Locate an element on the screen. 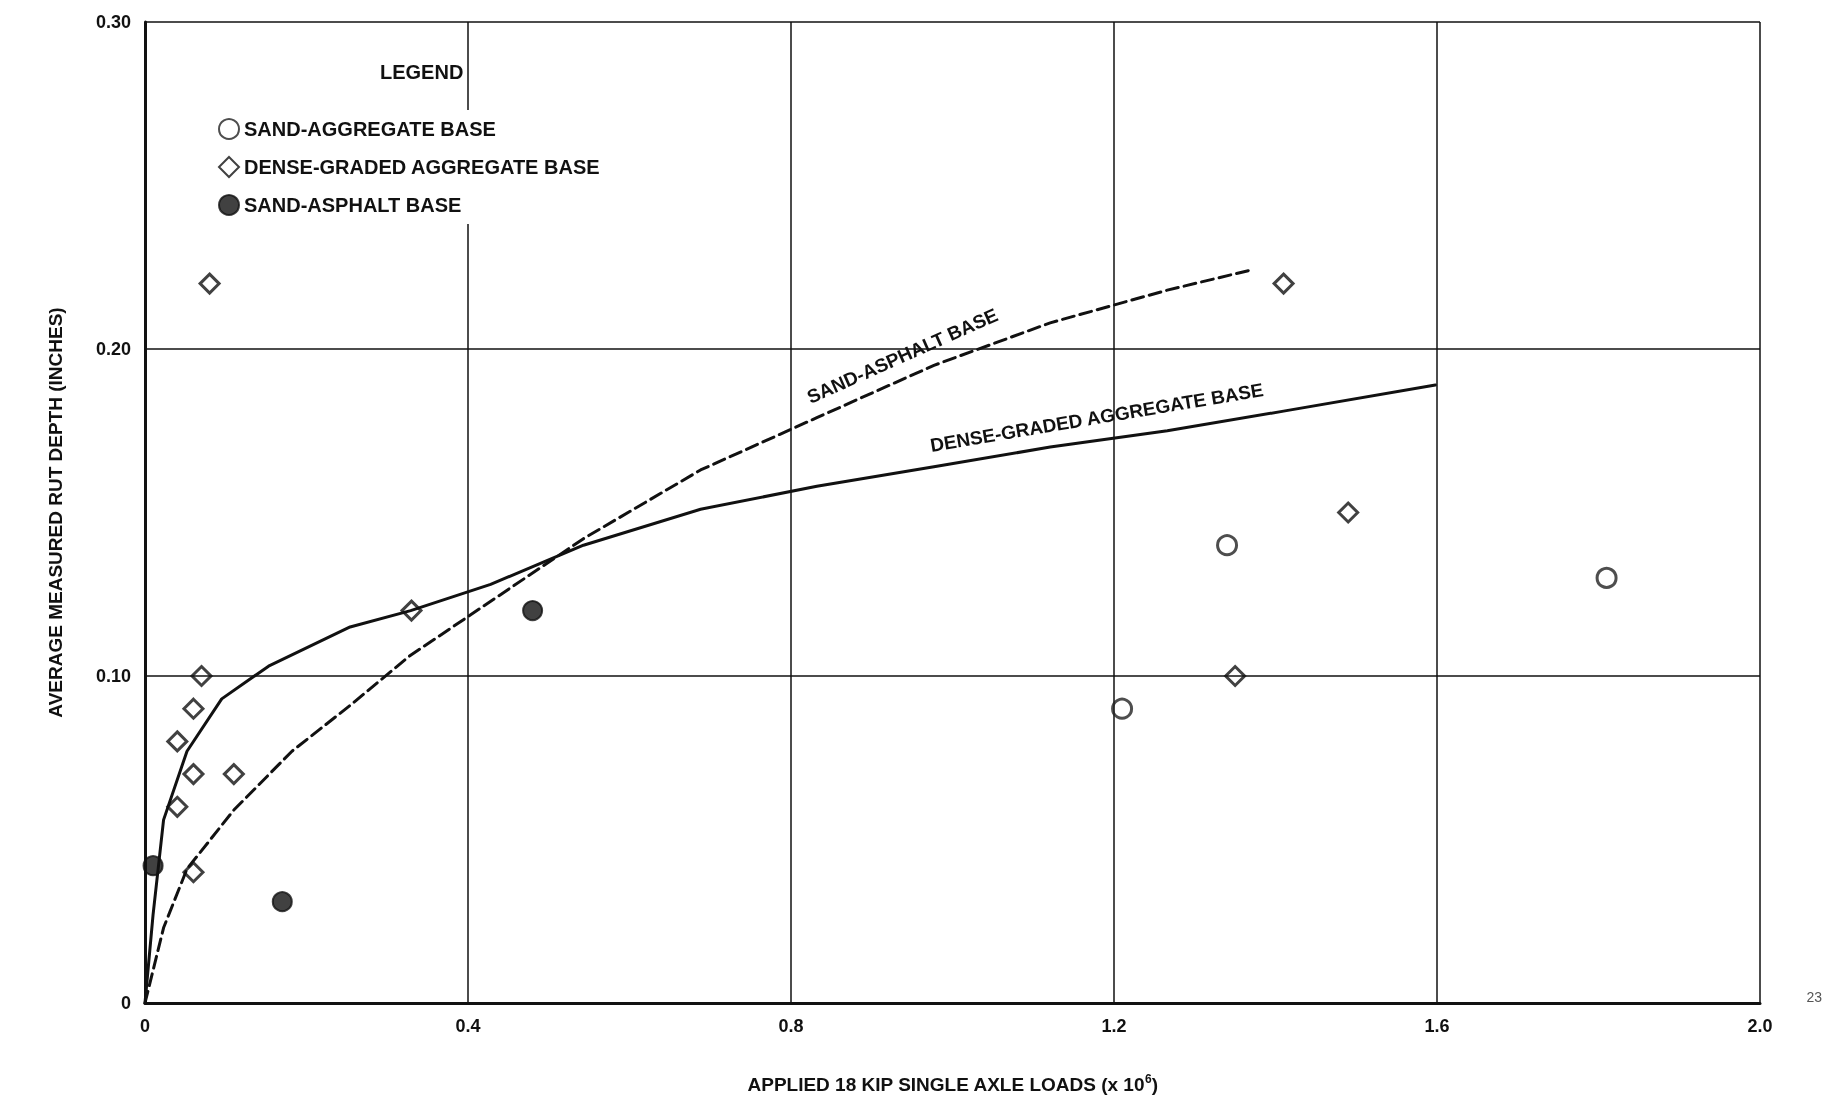 The height and width of the screenshot is (1106, 1840). y-tick-label: 0.10 is located at coordinates (113, 676).